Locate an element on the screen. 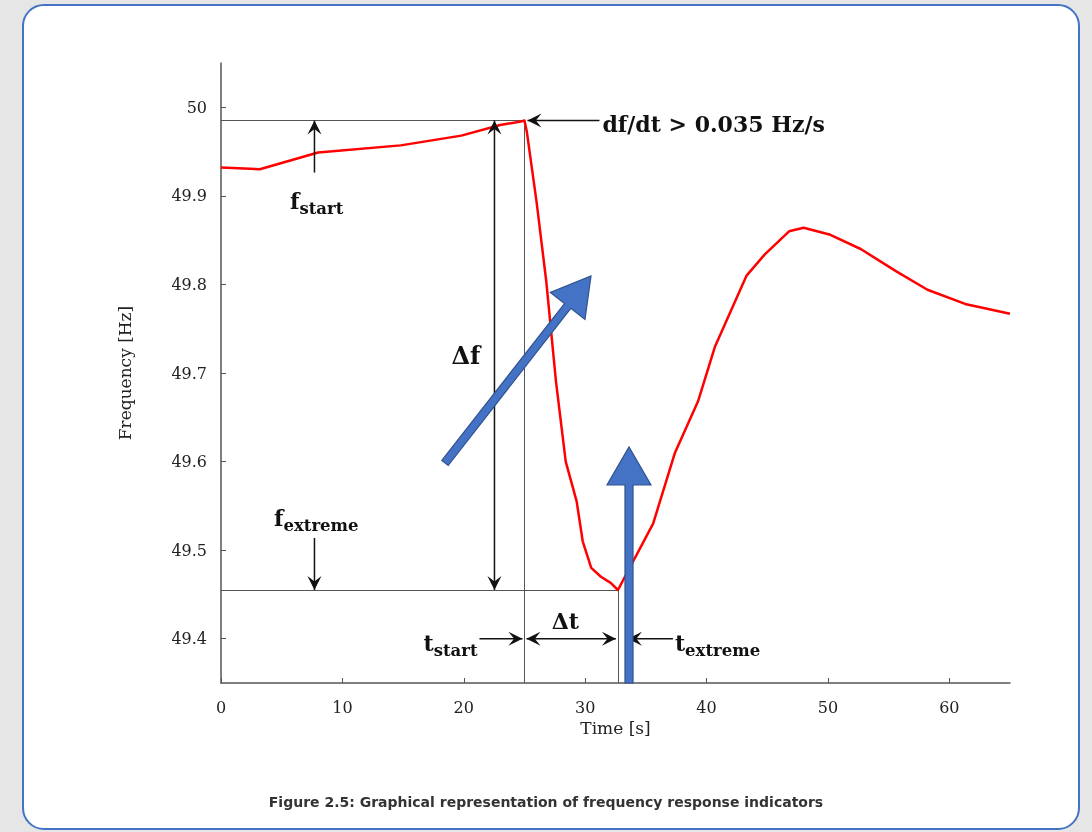  x-tick-label: 0 is located at coordinates (221, 707).